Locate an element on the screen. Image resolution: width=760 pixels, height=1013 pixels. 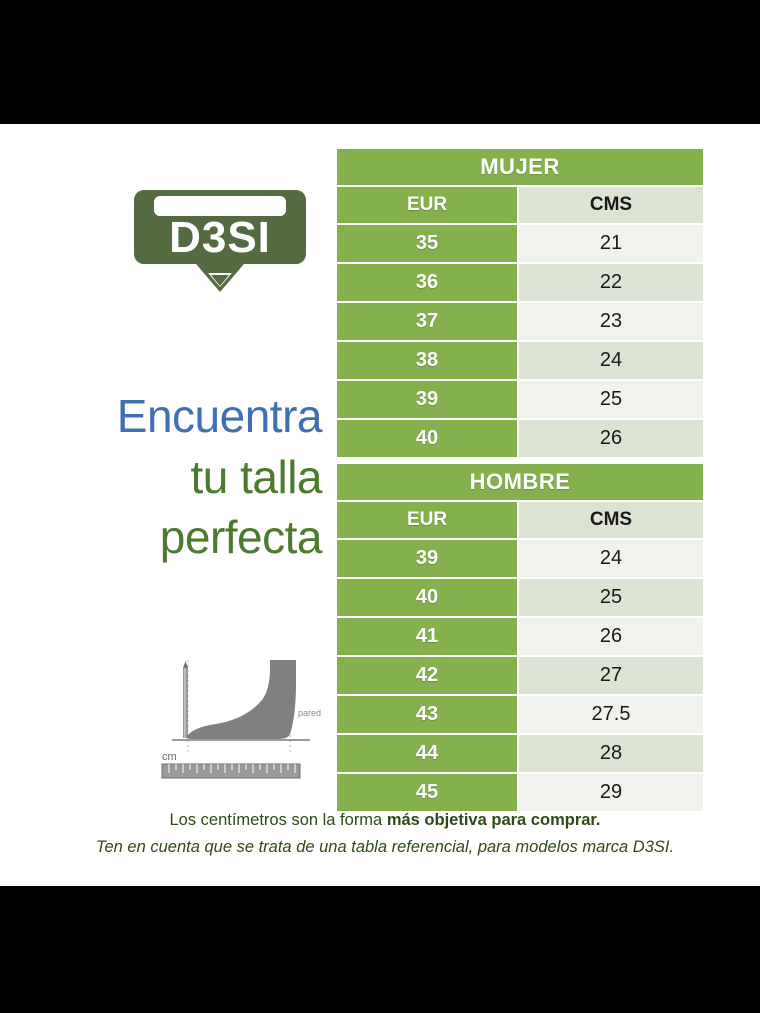
cell-eur: 35 is located at coordinates (427, 243).